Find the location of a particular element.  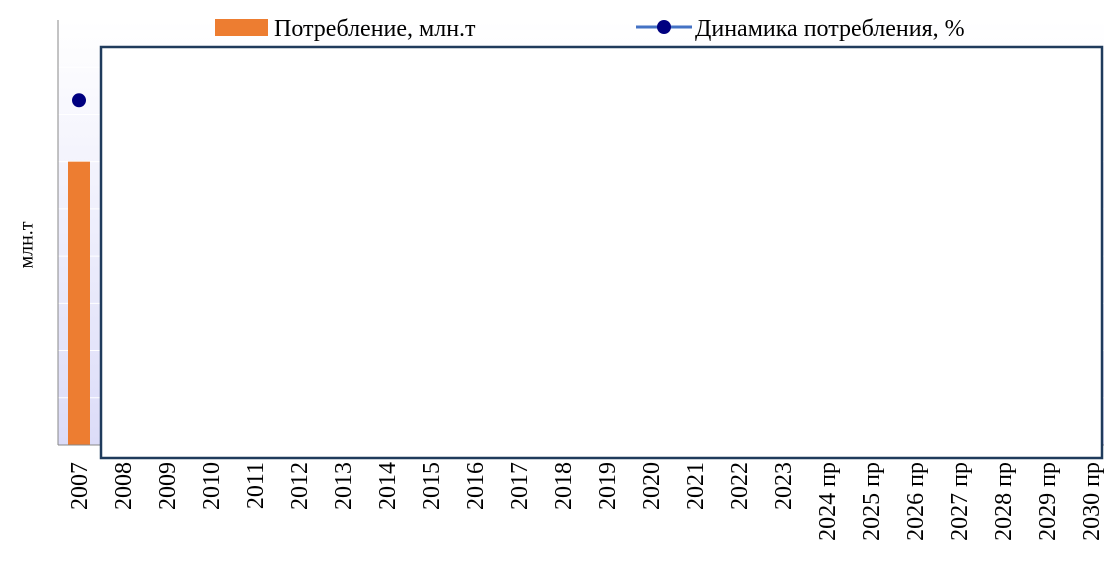

x-tick-label: 2024 пр is located at coordinates (828, 501).